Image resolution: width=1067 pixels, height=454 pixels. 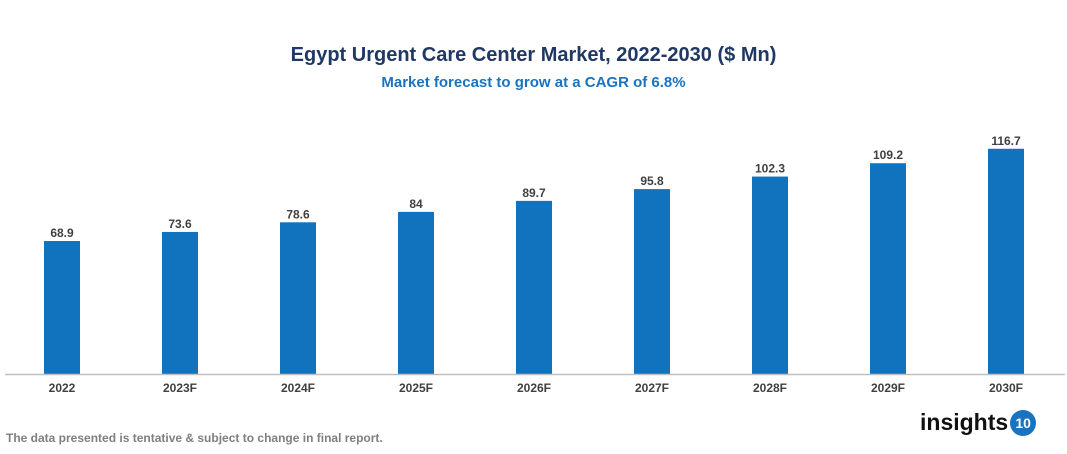 What do you see at coordinates (534, 193) in the screenshot?
I see `data-label: 89.7` at bounding box center [534, 193].